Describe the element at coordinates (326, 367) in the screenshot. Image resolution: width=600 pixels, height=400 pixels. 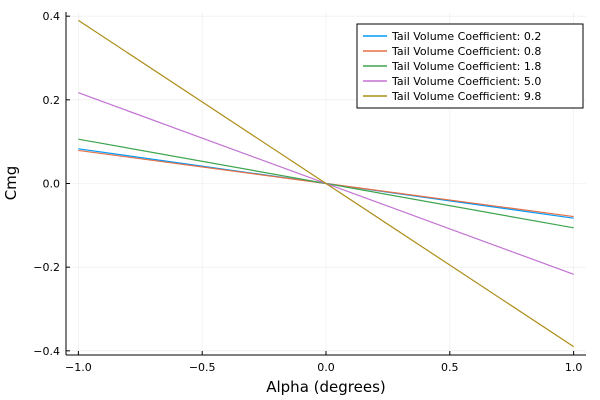
I see `x-tick-label-2: 0.0` at that location.